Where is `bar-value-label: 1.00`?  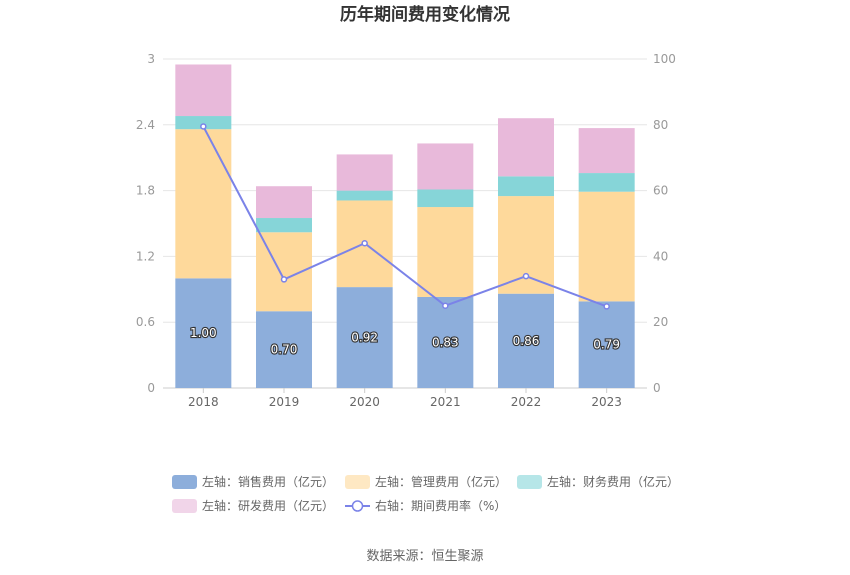
bar-value-label: 1.00 is located at coordinates (203, 333).